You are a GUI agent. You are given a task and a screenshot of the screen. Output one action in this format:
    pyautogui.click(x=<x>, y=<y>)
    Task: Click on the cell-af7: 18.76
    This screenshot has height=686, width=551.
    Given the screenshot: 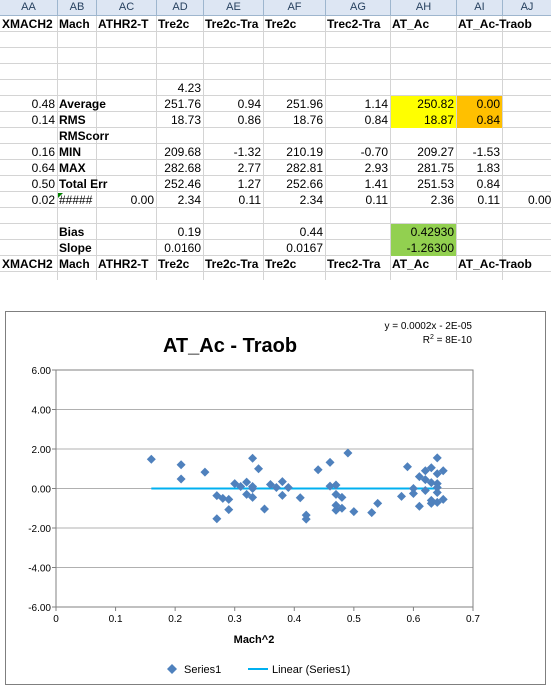 What is the action you would take?
    pyautogui.click(x=307, y=120)
    